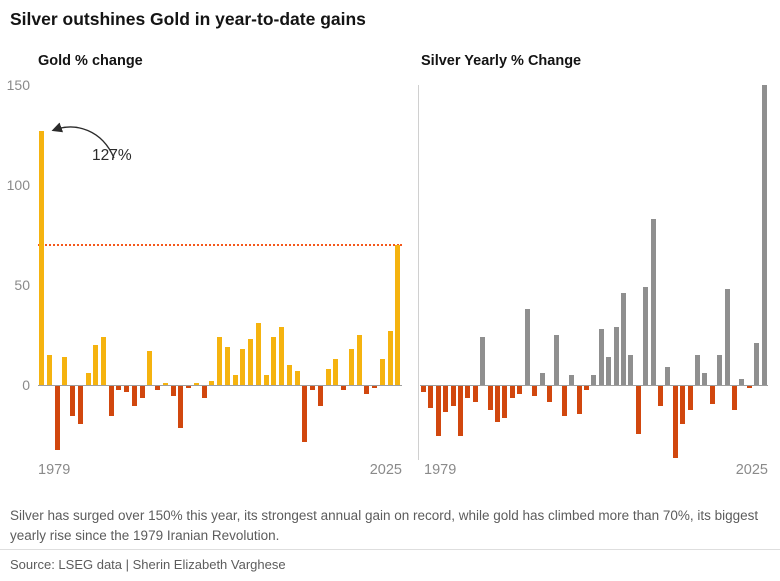 The width and height of the screenshot is (780, 581). I want to click on silver-chart-title: Silver Yearly % Change, so click(501, 61).